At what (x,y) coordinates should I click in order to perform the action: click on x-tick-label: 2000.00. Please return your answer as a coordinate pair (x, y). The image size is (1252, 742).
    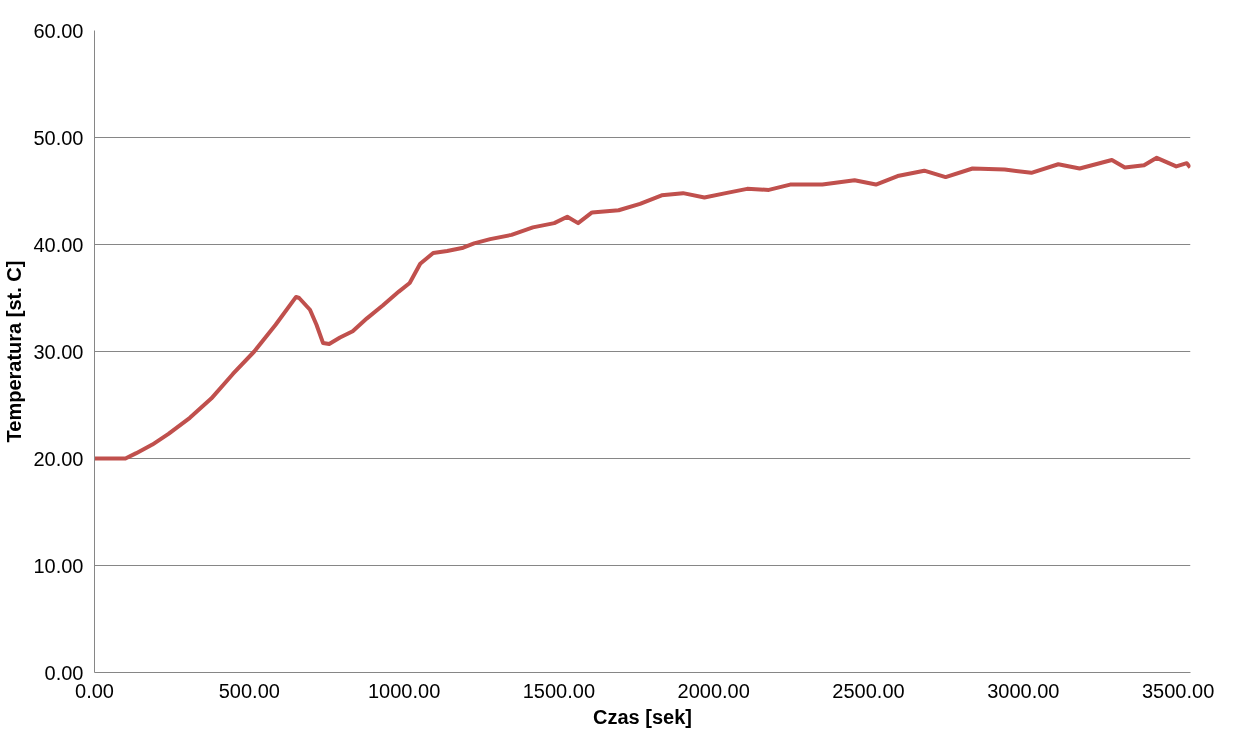
    Looking at the image, I should click on (713, 690).